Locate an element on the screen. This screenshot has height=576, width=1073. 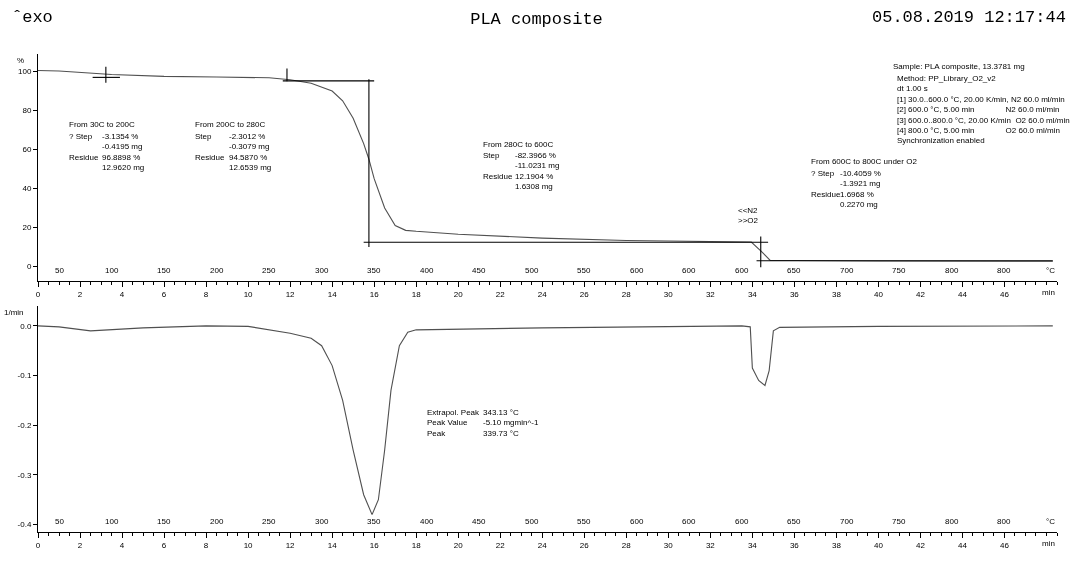
y-tick-label: -0.3 is located at coordinates (24, 475).